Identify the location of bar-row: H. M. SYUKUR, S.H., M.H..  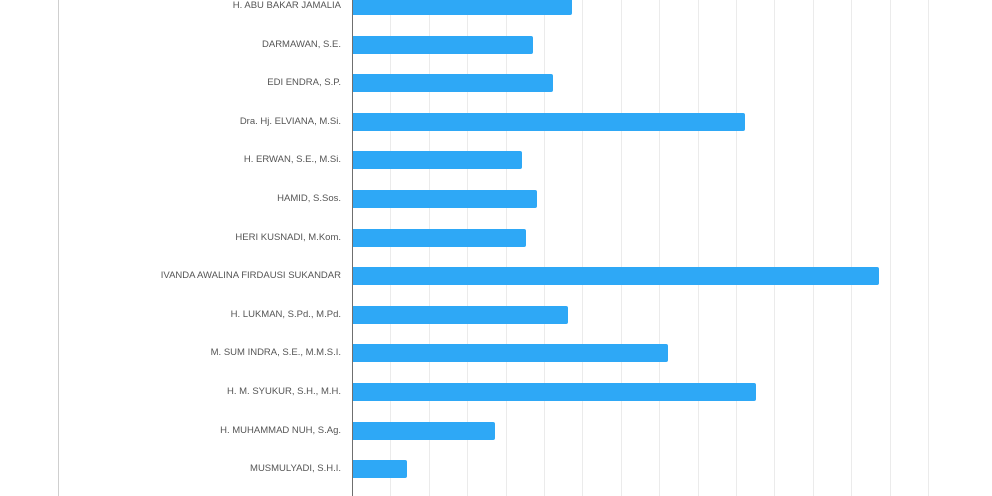
(496, 392).